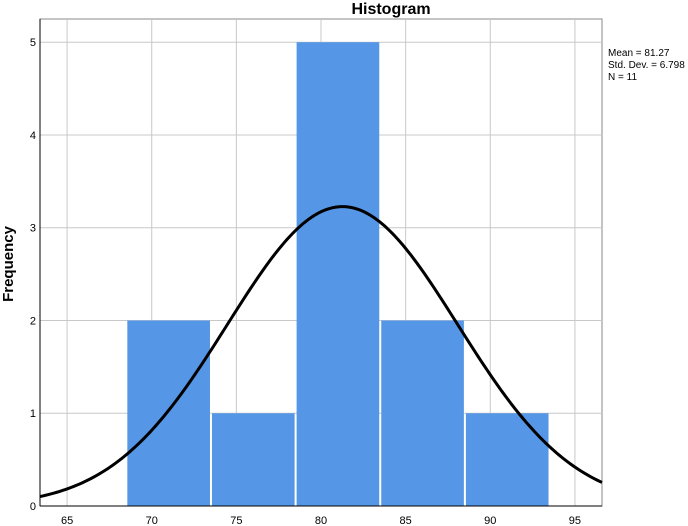 The height and width of the screenshot is (526, 688). I want to click on stats-mean: Mean = 81.27, so click(639, 53).